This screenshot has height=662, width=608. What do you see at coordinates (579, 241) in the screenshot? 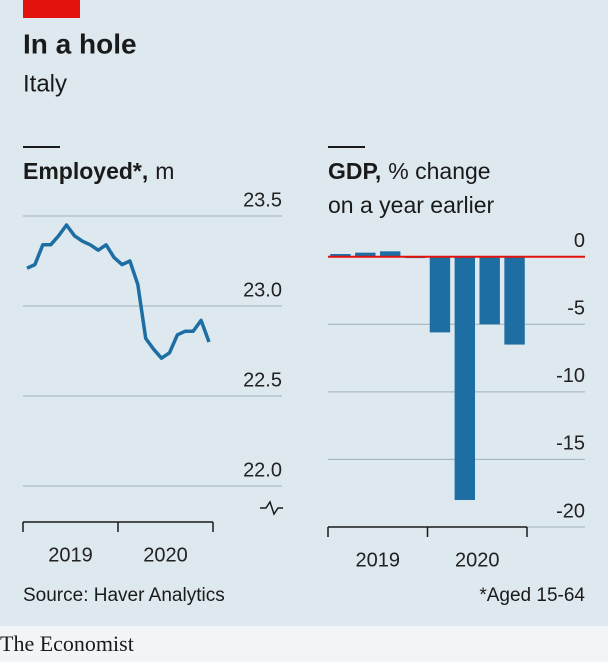
I see `y-tick-label: 0` at bounding box center [579, 241].